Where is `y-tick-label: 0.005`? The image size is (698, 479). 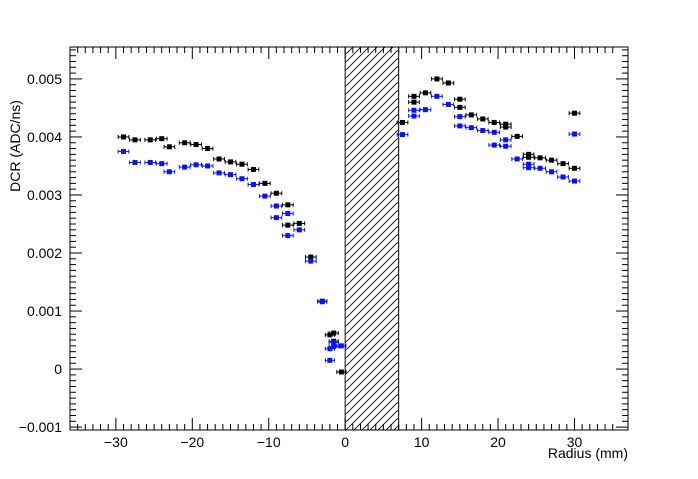
y-tick-label: 0.005 is located at coordinates (44, 79).